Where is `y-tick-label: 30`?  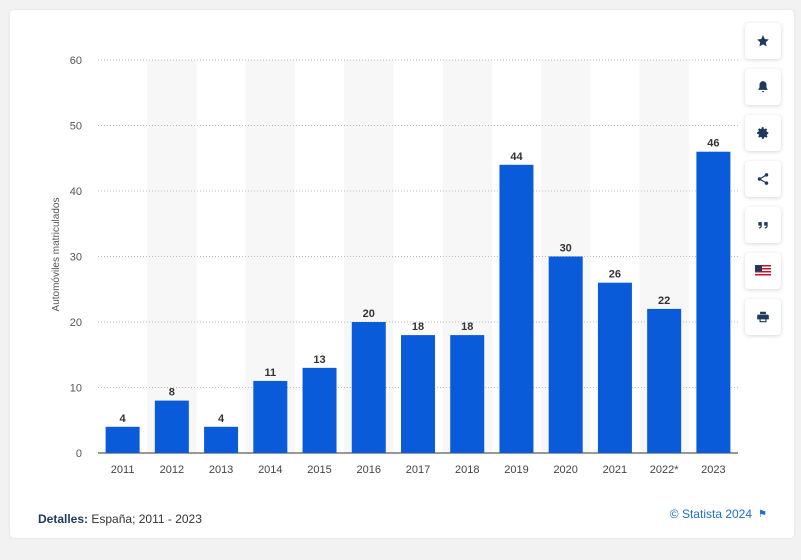 y-tick-label: 30 is located at coordinates (76, 258).